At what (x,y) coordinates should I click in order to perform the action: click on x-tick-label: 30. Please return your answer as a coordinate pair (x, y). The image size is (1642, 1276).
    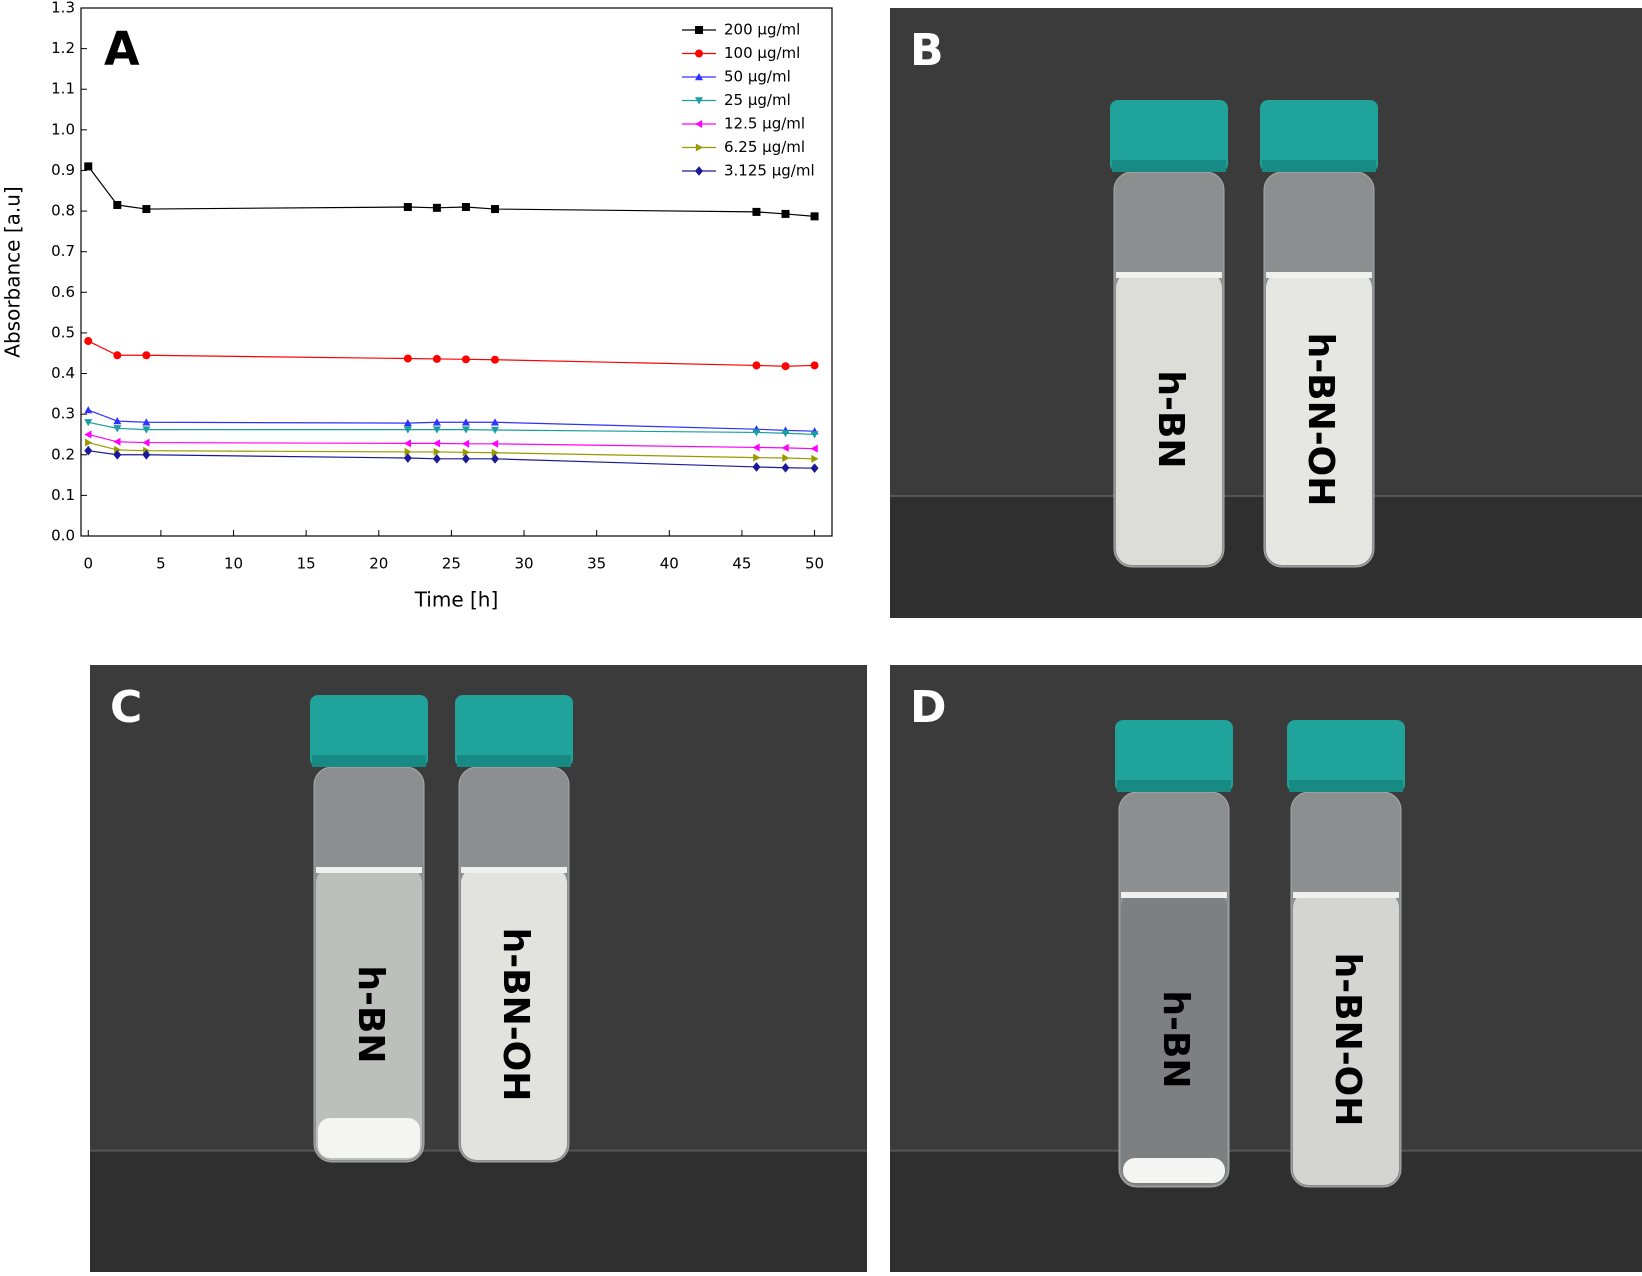
    Looking at the image, I should click on (523, 564).